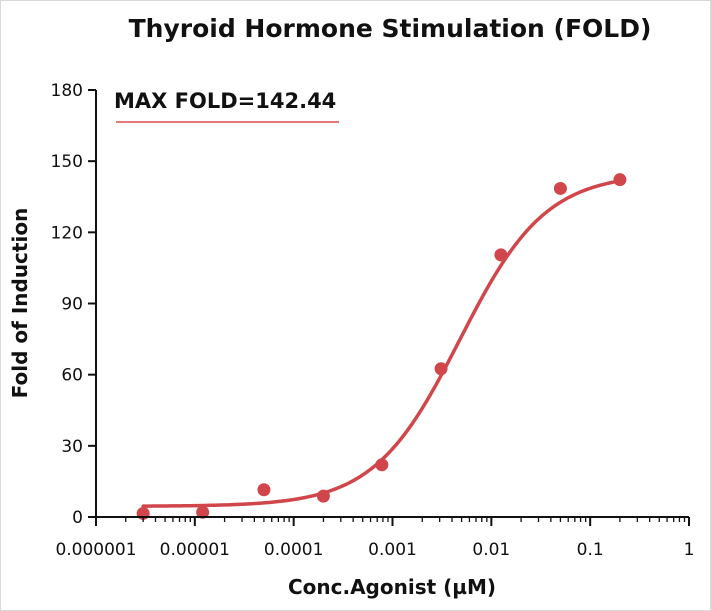 The image size is (711, 611). What do you see at coordinates (590, 550) in the screenshot?
I see `x-tick-label: 0.1` at bounding box center [590, 550].